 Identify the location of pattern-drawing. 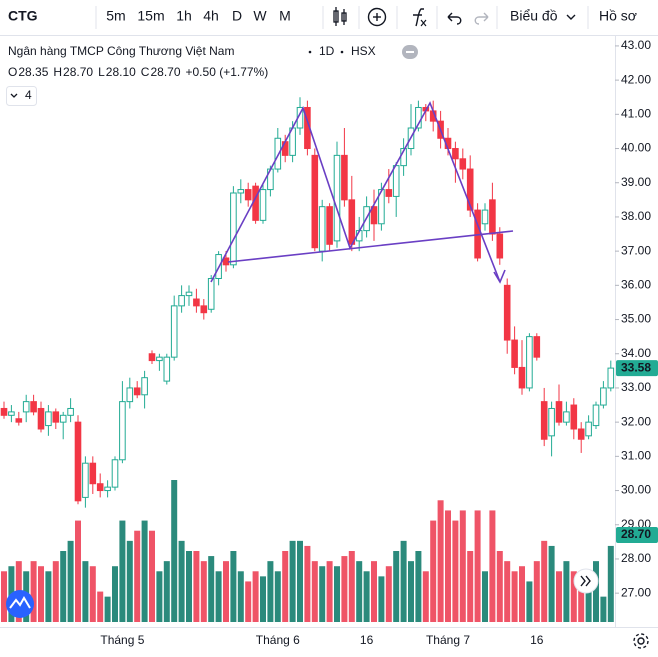
(362, 192).